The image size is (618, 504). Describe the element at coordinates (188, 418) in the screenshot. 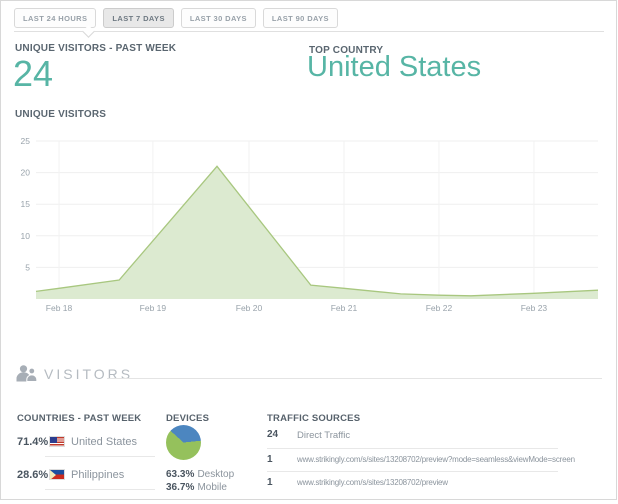

I see `devices-header: DEVICES` at that location.